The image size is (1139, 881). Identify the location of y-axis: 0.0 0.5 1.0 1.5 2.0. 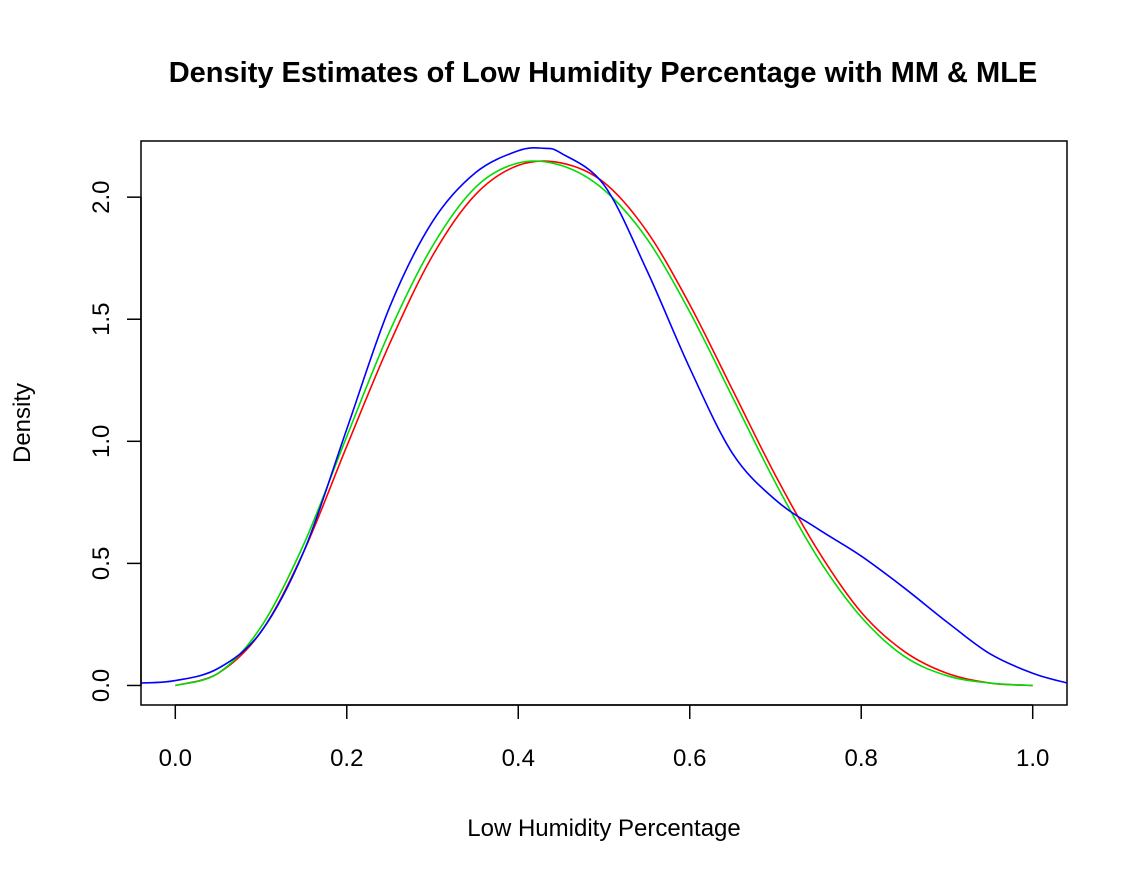
(115, 441).